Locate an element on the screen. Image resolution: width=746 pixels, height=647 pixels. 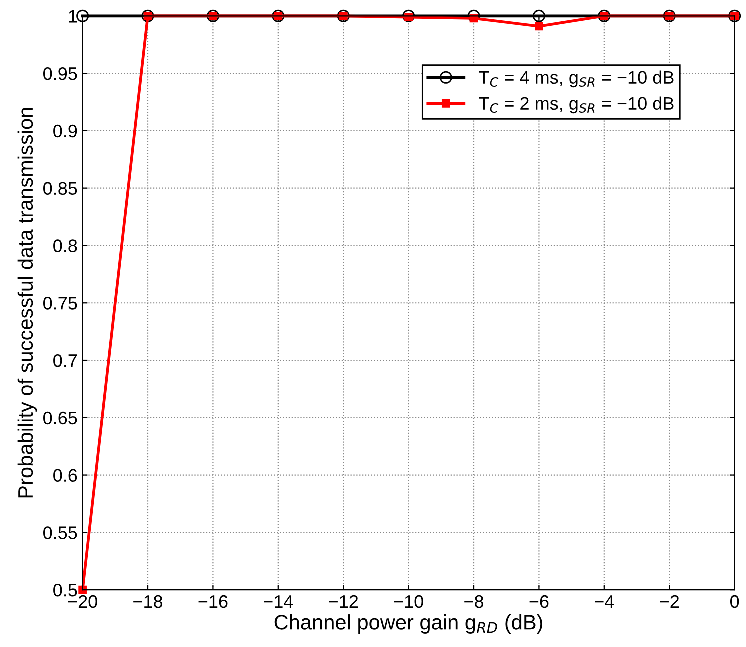
y-axis-title: Probability of successful data transmission is located at coordinates (28, 303).